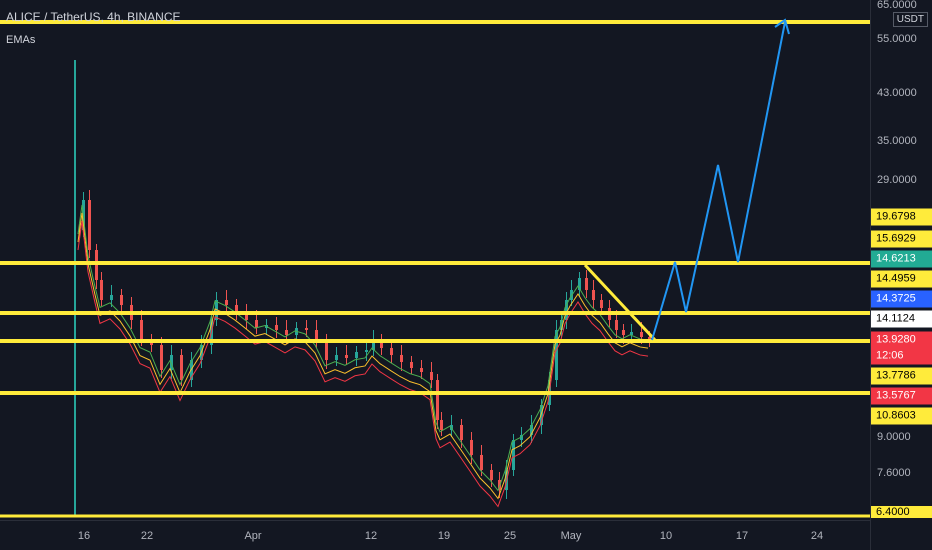  I want to click on price-tick: 29.0000, so click(897, 180).